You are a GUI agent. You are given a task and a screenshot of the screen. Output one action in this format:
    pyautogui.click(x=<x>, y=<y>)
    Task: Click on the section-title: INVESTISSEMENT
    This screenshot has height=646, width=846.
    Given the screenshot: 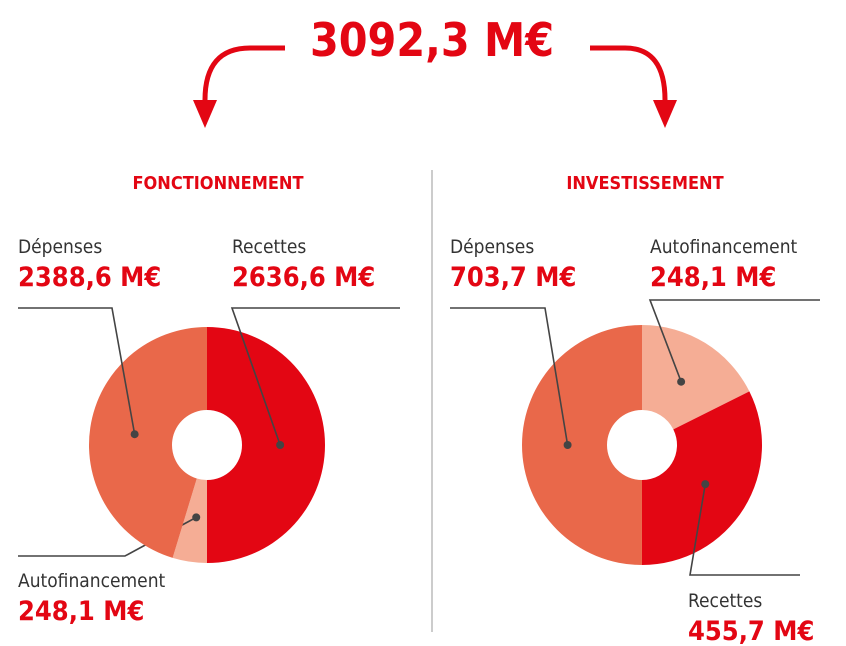 What is the action you would take?
    pyautogui.click(x=644, y=183)
    